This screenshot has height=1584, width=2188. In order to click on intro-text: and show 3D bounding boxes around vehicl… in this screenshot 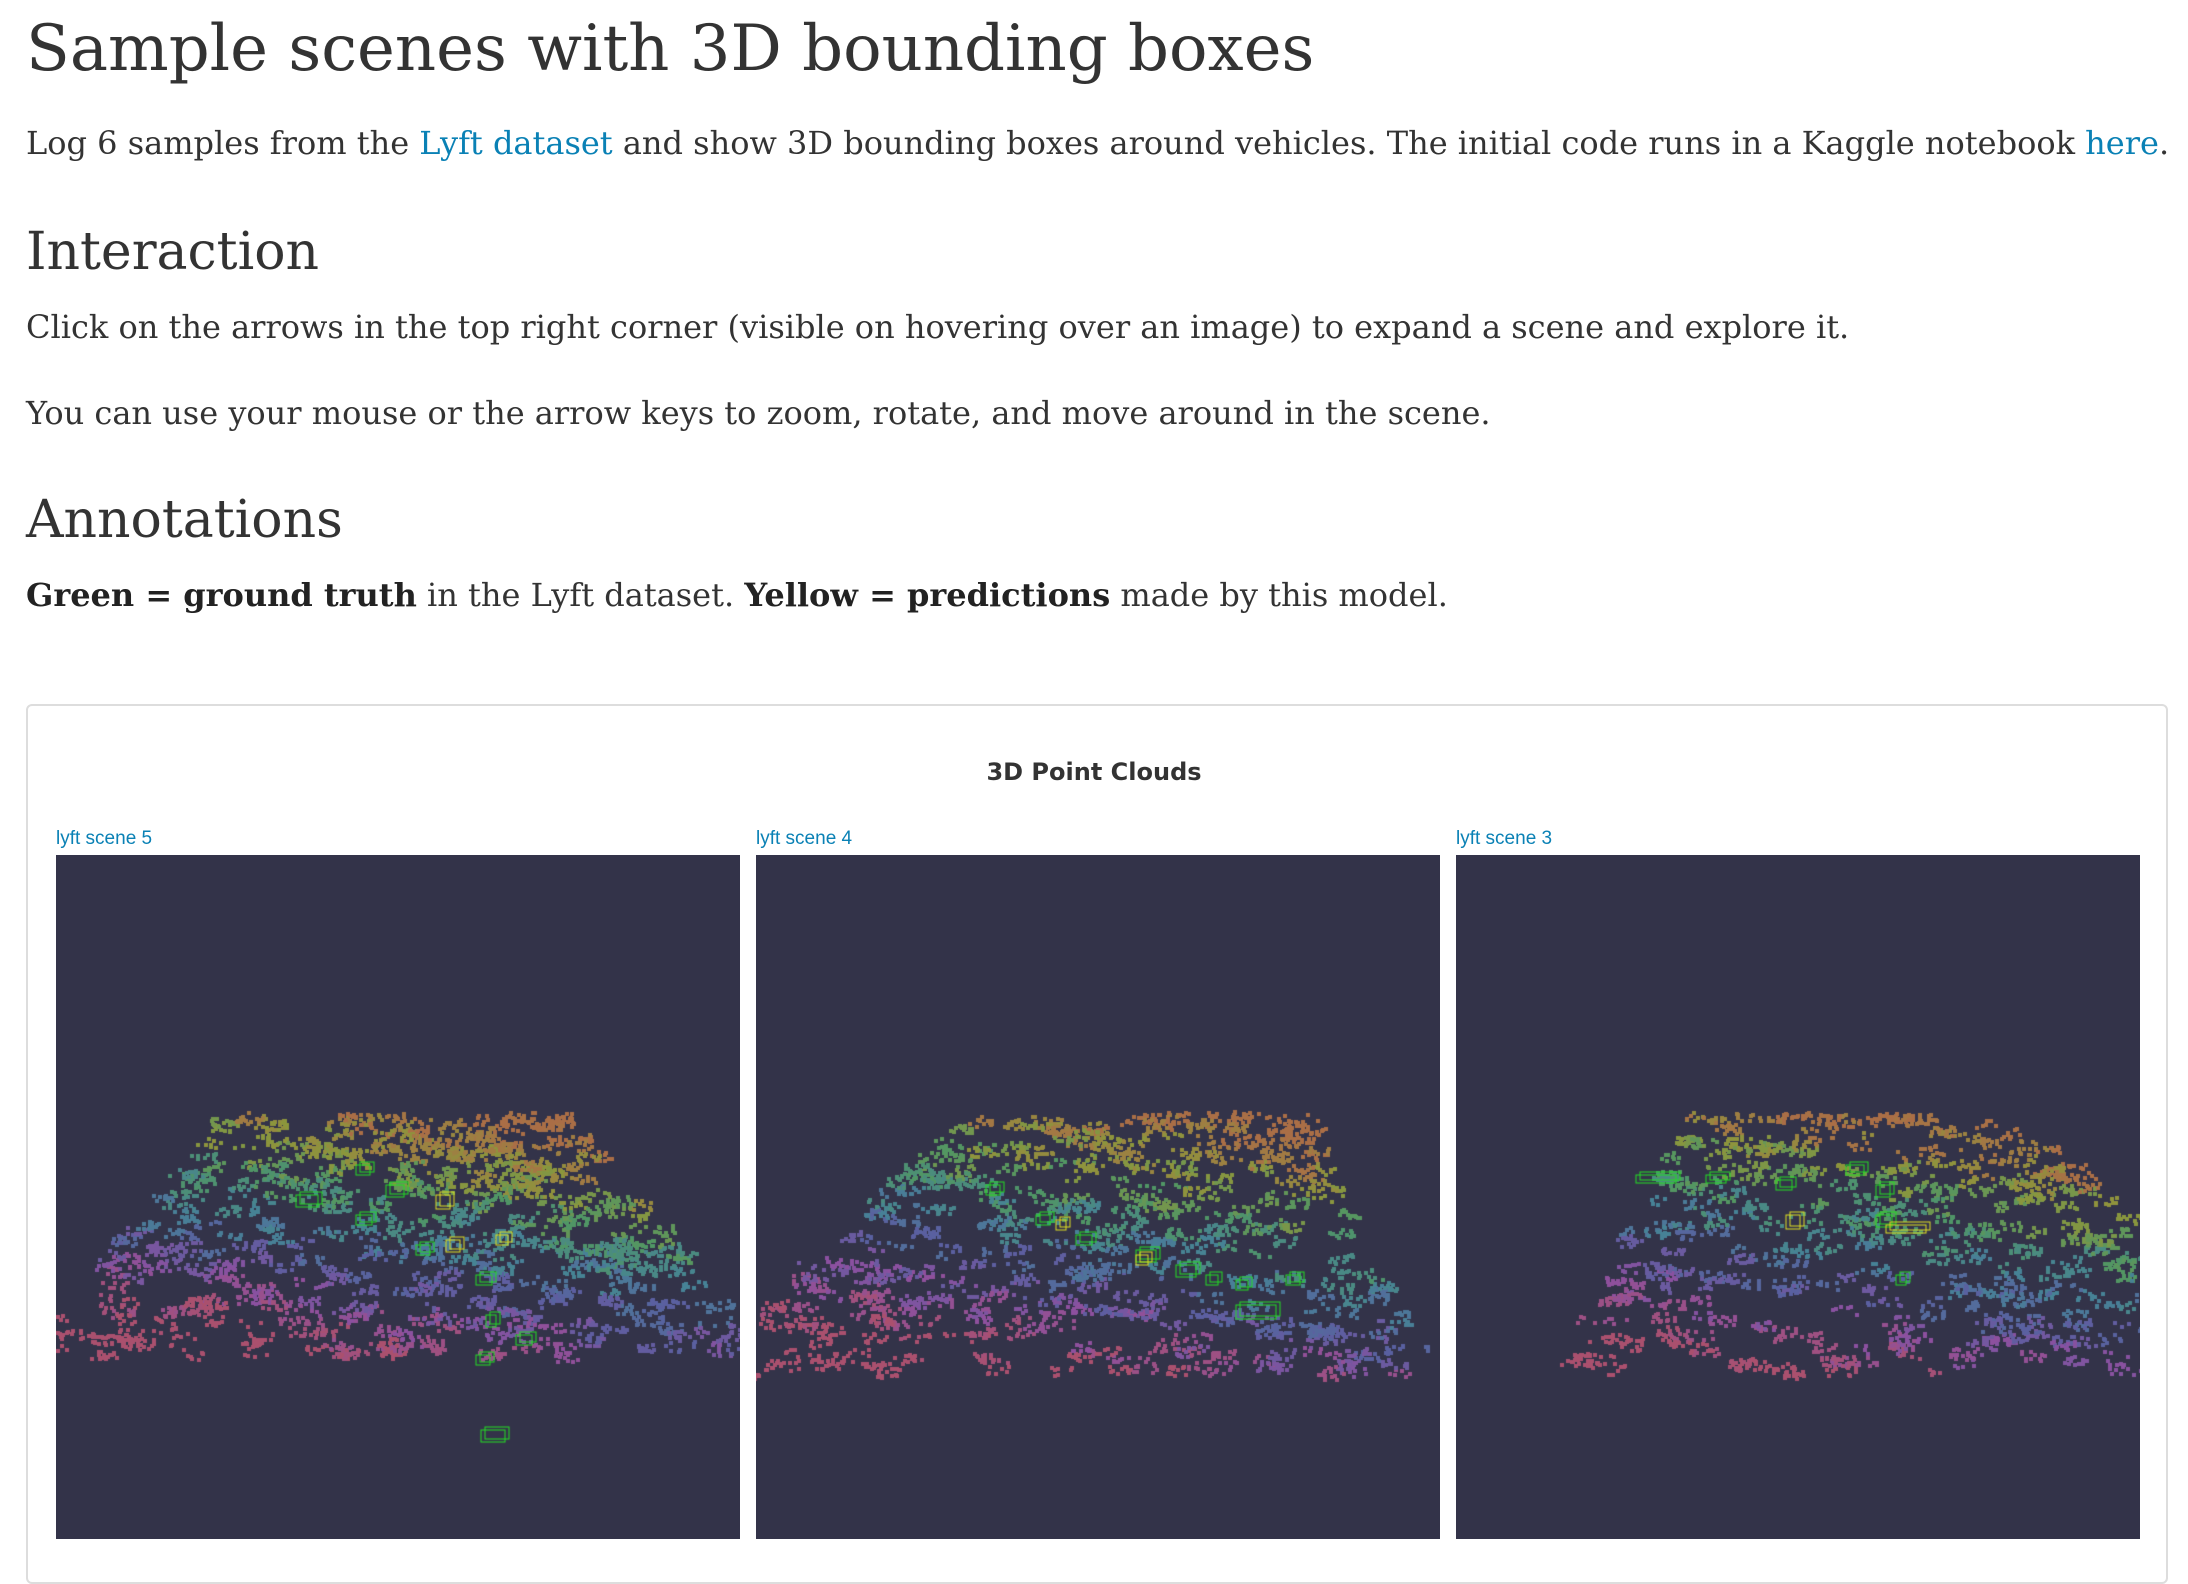, I will do `click(1349, 143)`.